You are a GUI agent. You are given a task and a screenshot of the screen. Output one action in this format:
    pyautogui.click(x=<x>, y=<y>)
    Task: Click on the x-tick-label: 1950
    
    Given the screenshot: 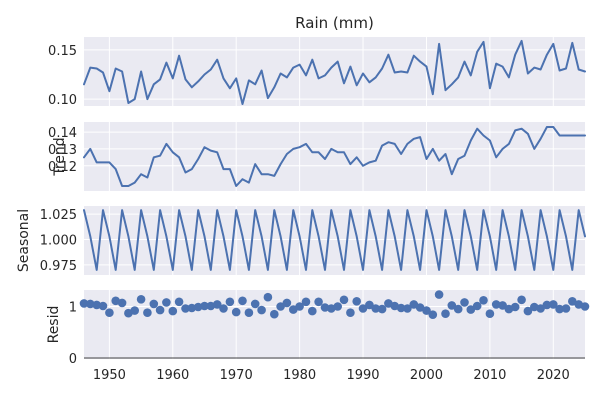 What is the action you would take?
    pyautogui.click(x=109, y=375)
    